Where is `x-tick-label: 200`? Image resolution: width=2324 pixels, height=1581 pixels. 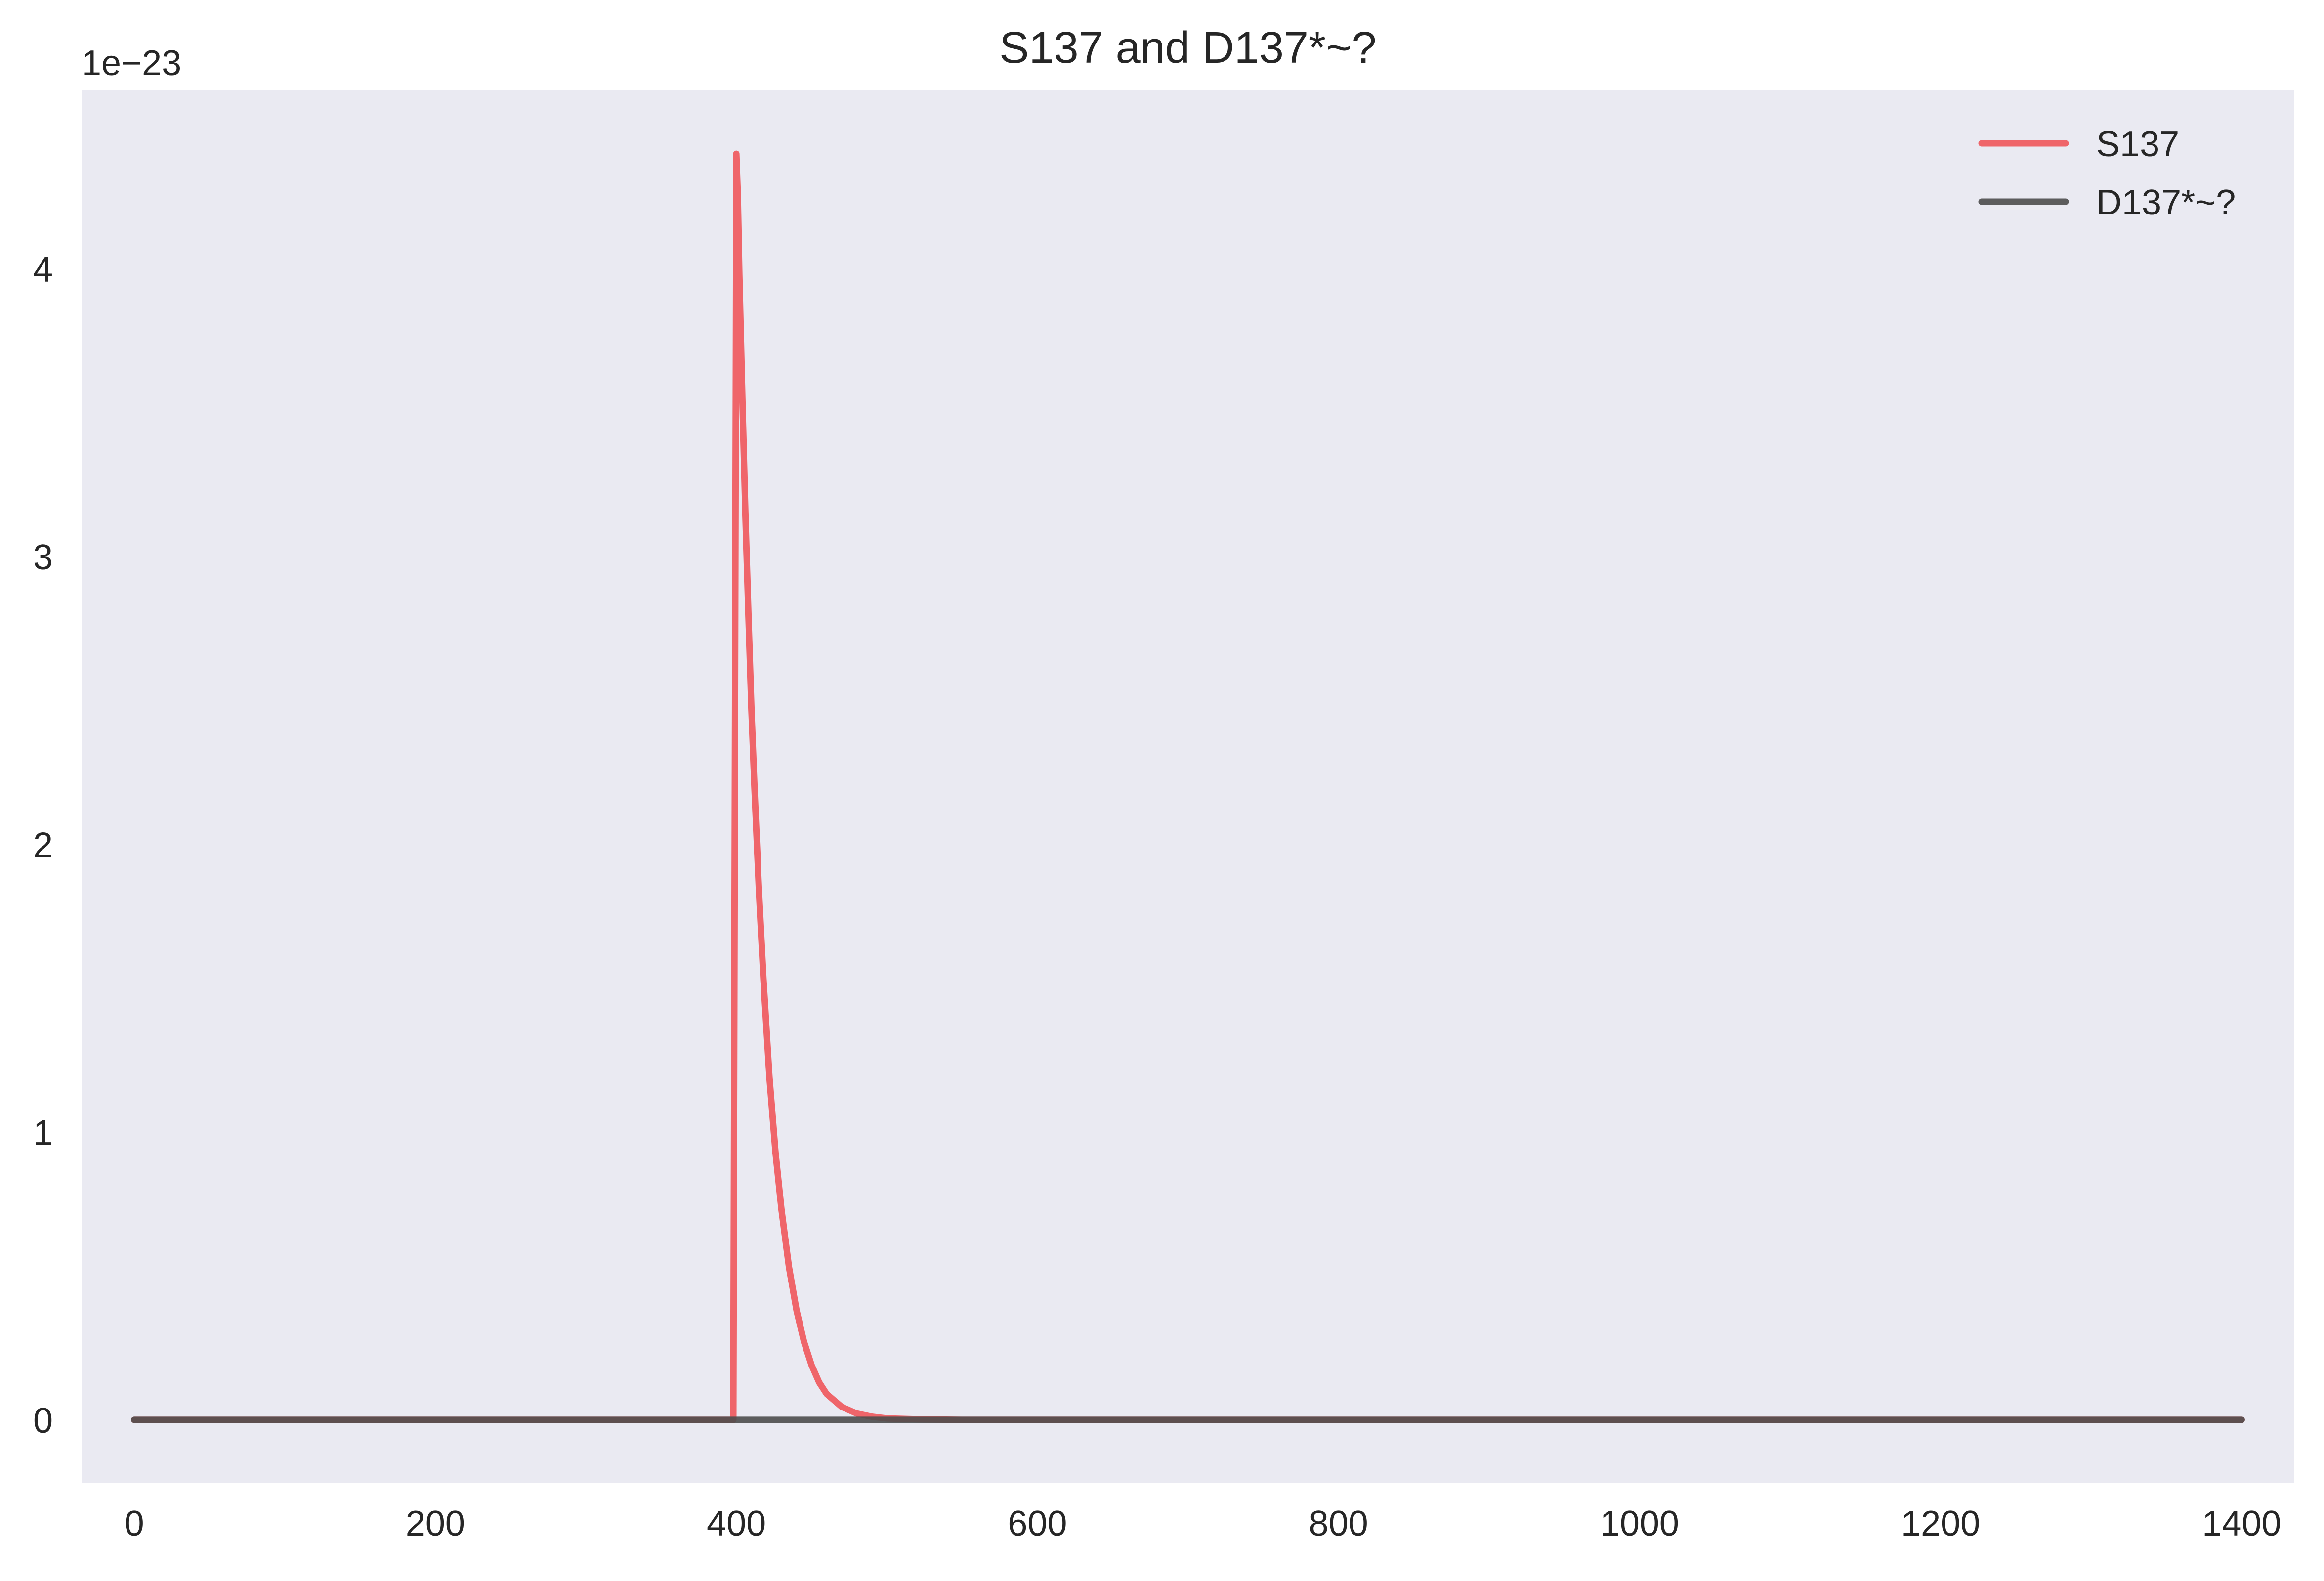
x-tick-label: 200 is located at coordinates (435, 1523).